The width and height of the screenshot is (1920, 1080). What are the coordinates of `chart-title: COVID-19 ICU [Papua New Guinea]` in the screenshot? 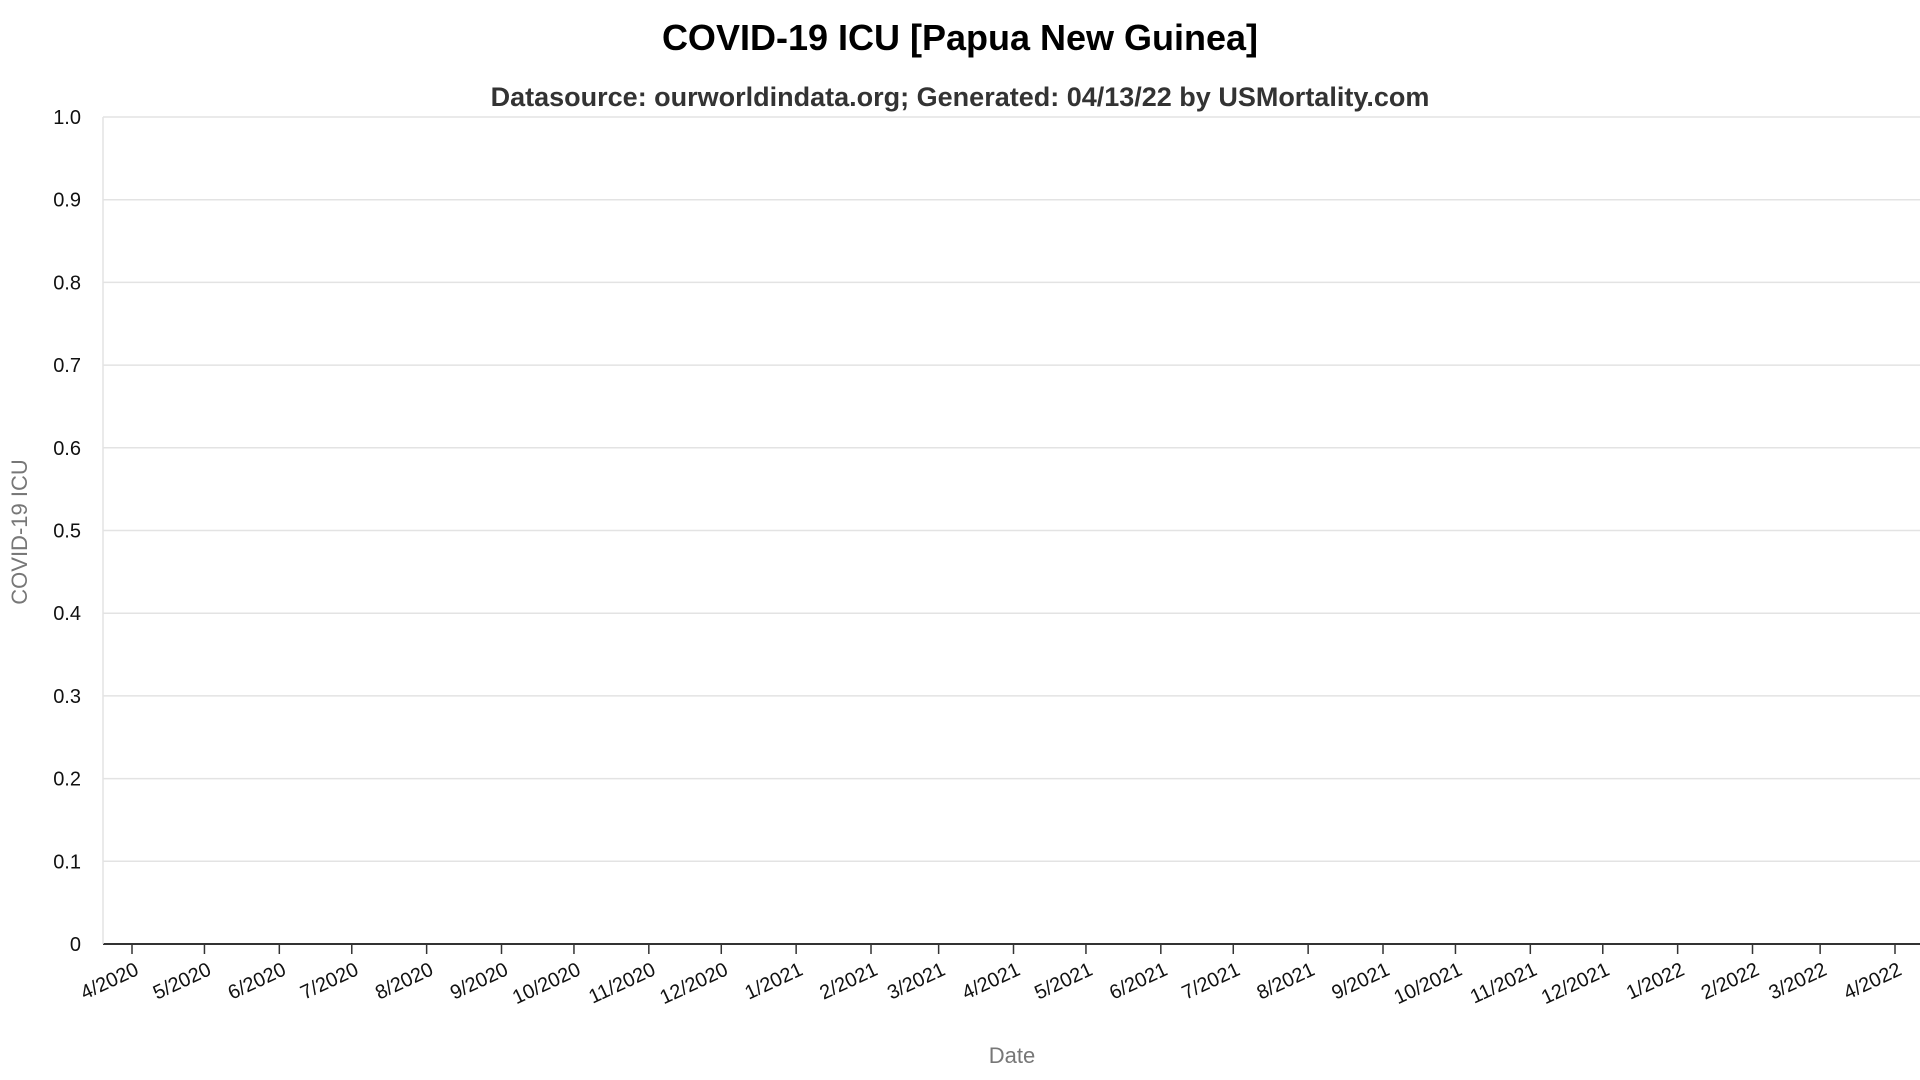 It's located at (960, 37).